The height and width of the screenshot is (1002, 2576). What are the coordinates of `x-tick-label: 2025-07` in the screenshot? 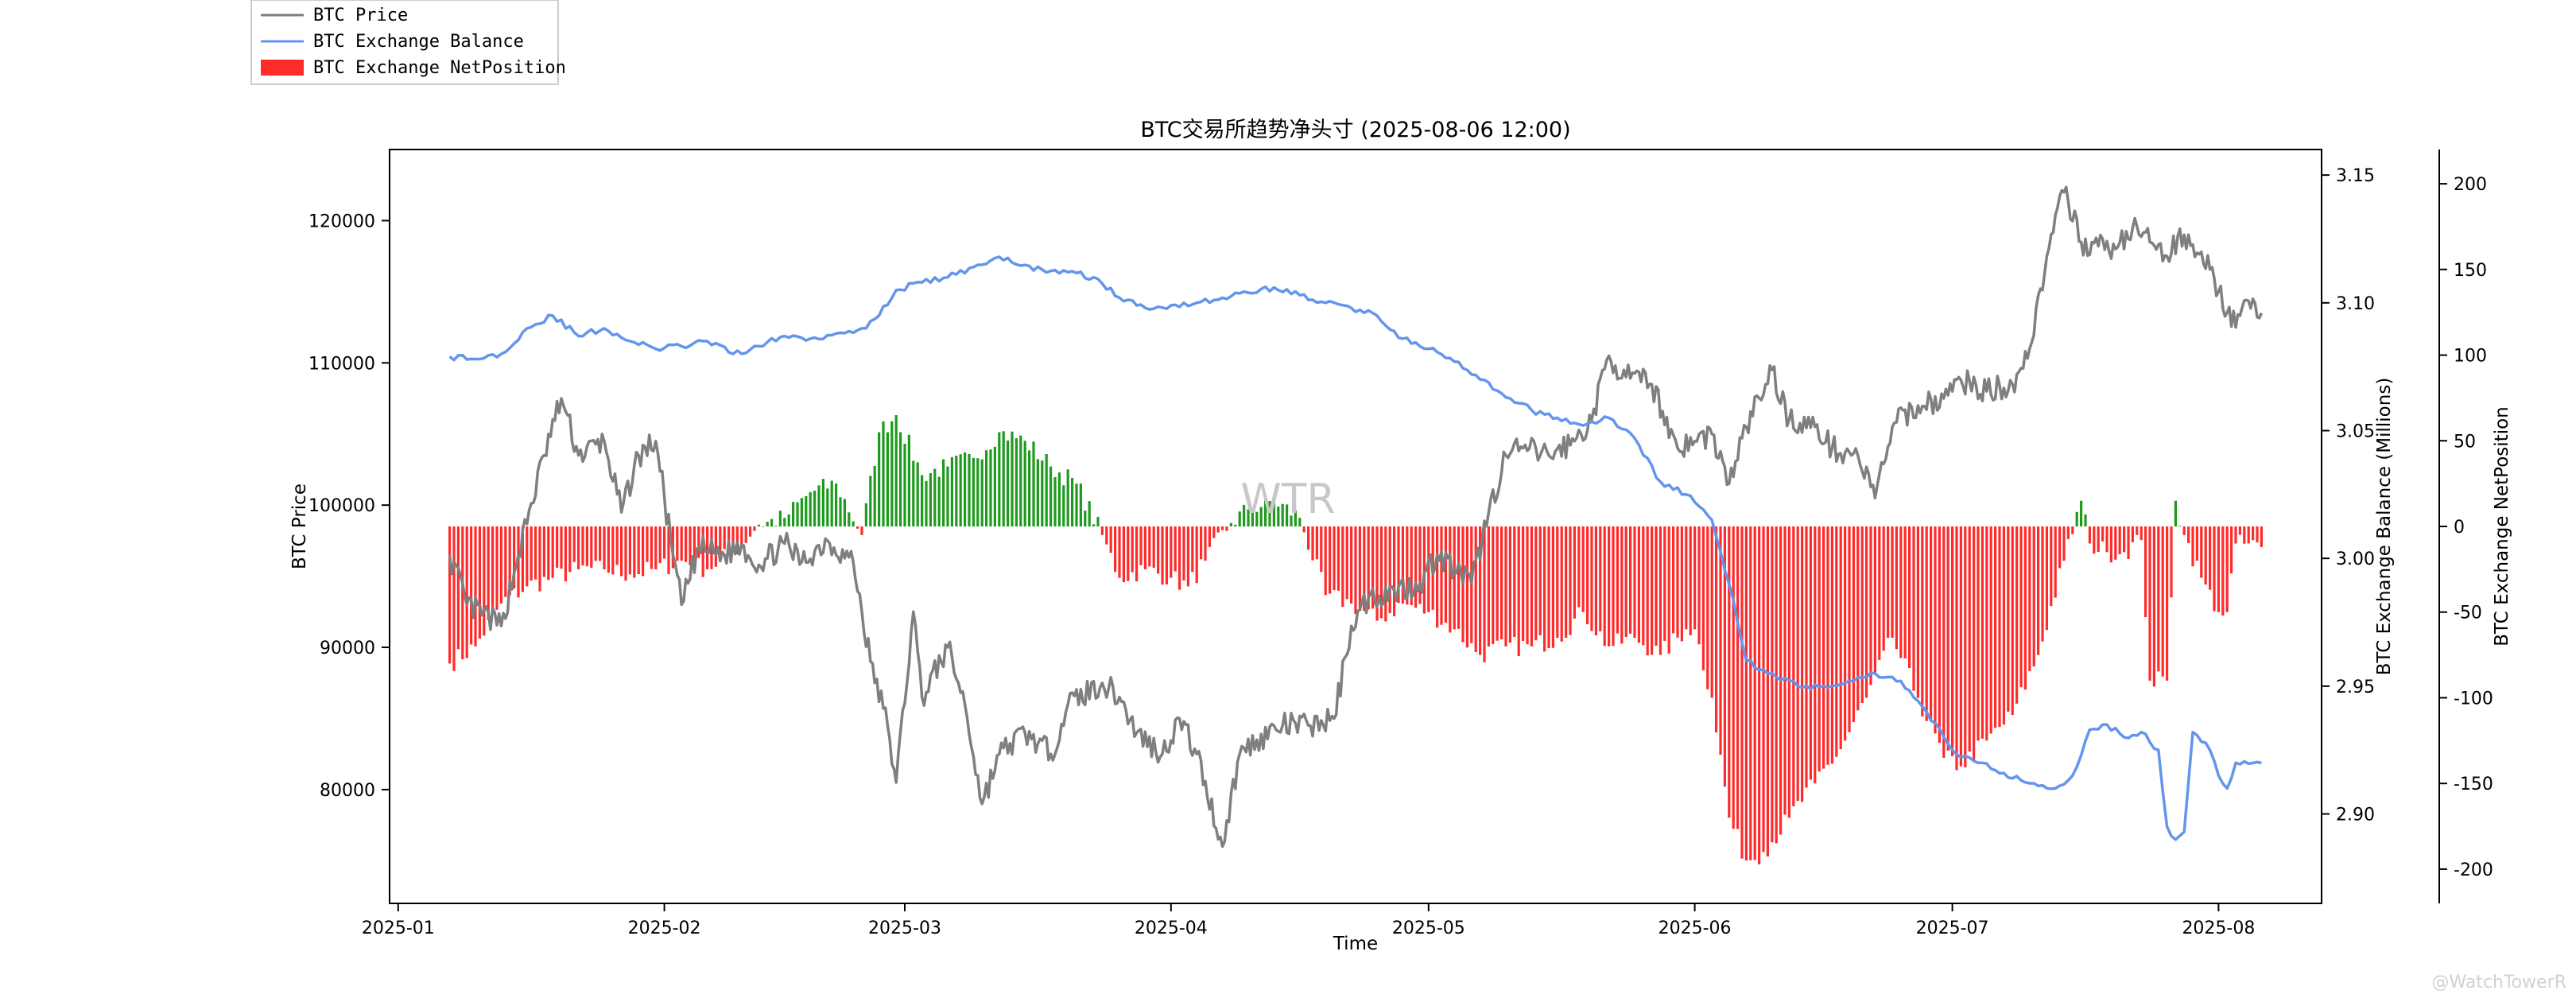 It's located at (1952, 928).